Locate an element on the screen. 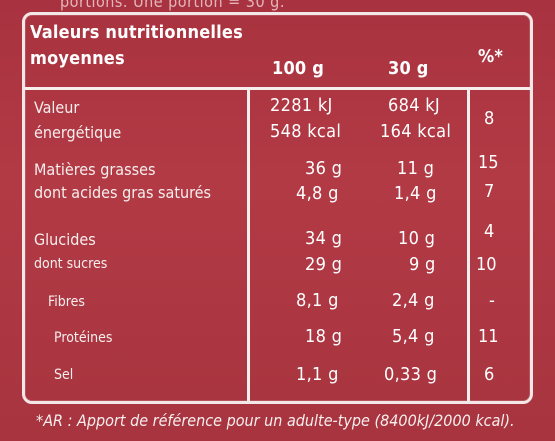 Image resolution: width=555 pixels, height=441 pixels. row-label: énergétique is located at coordinates (78, 132).